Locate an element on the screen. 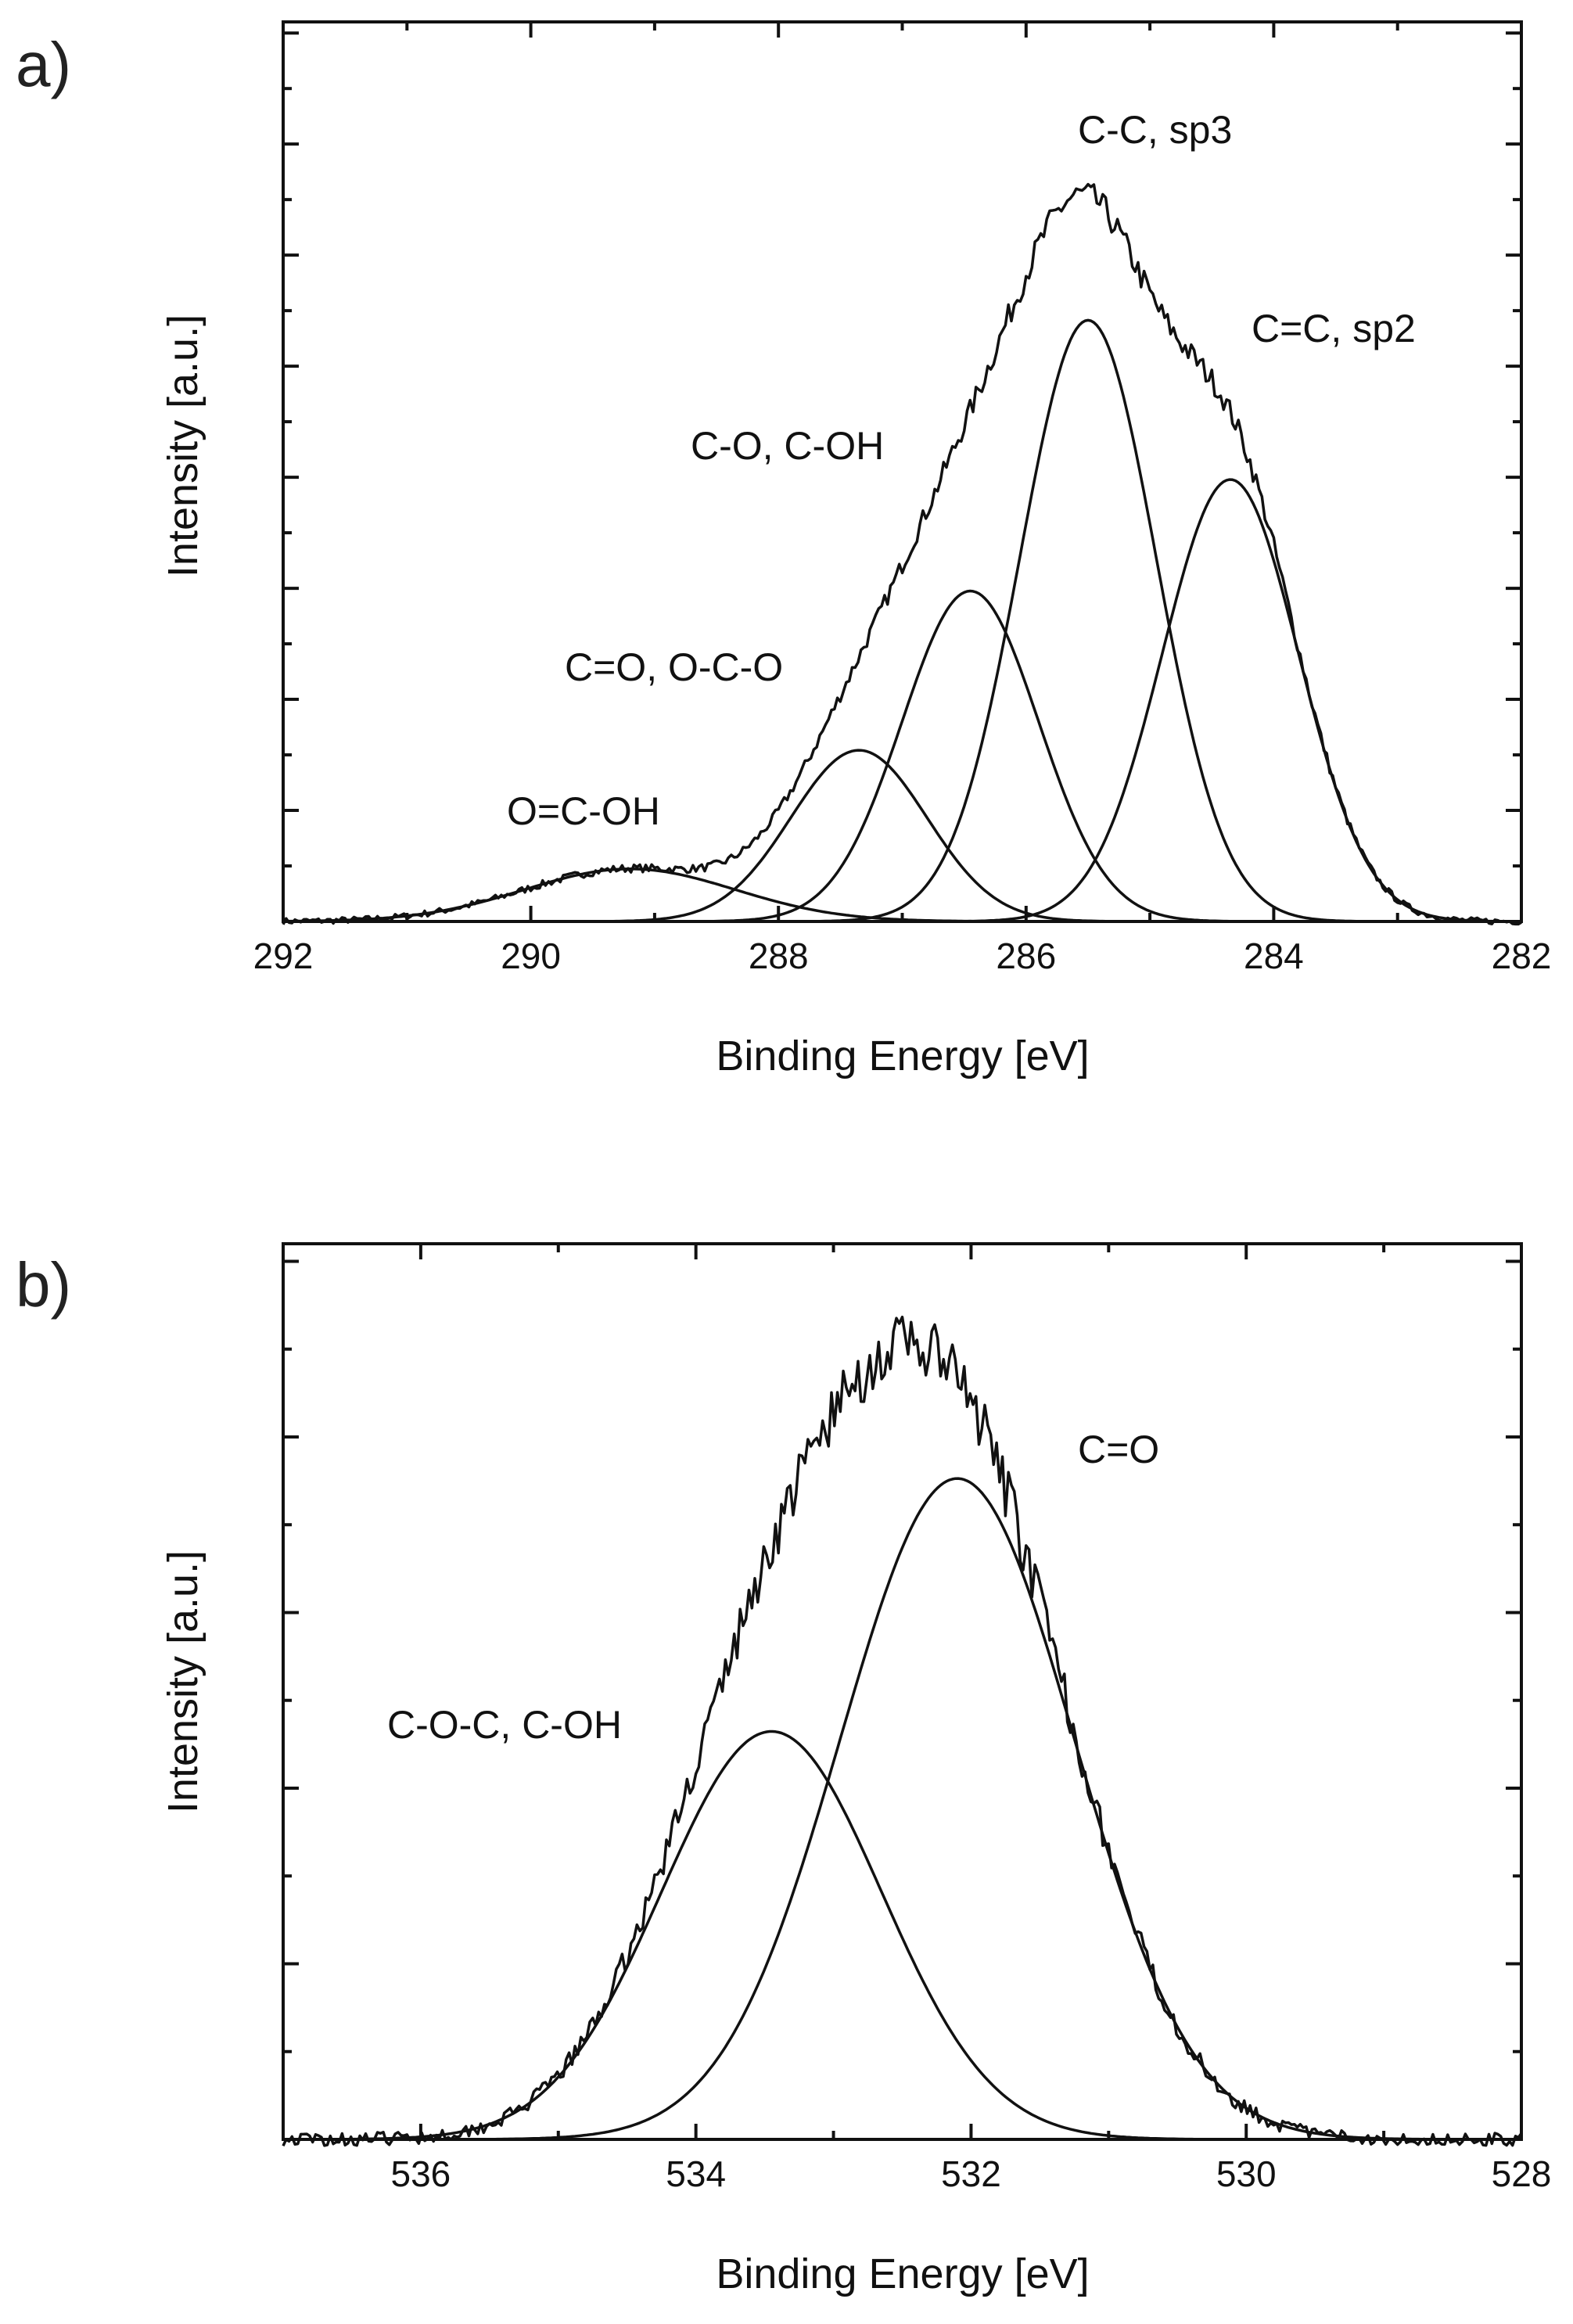 This screenshot has height=2324, width=1573. peak-label-c-o-c-oh: C-O, C-OH is located at coordinates (787, 446).